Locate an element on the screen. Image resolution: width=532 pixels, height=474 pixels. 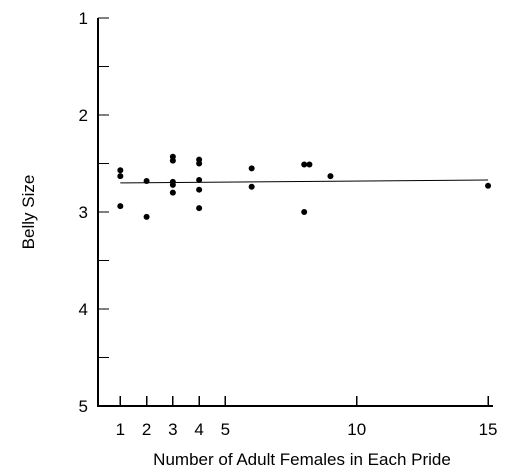
y-tick-label: 5 is located at coordinates (83, 406).